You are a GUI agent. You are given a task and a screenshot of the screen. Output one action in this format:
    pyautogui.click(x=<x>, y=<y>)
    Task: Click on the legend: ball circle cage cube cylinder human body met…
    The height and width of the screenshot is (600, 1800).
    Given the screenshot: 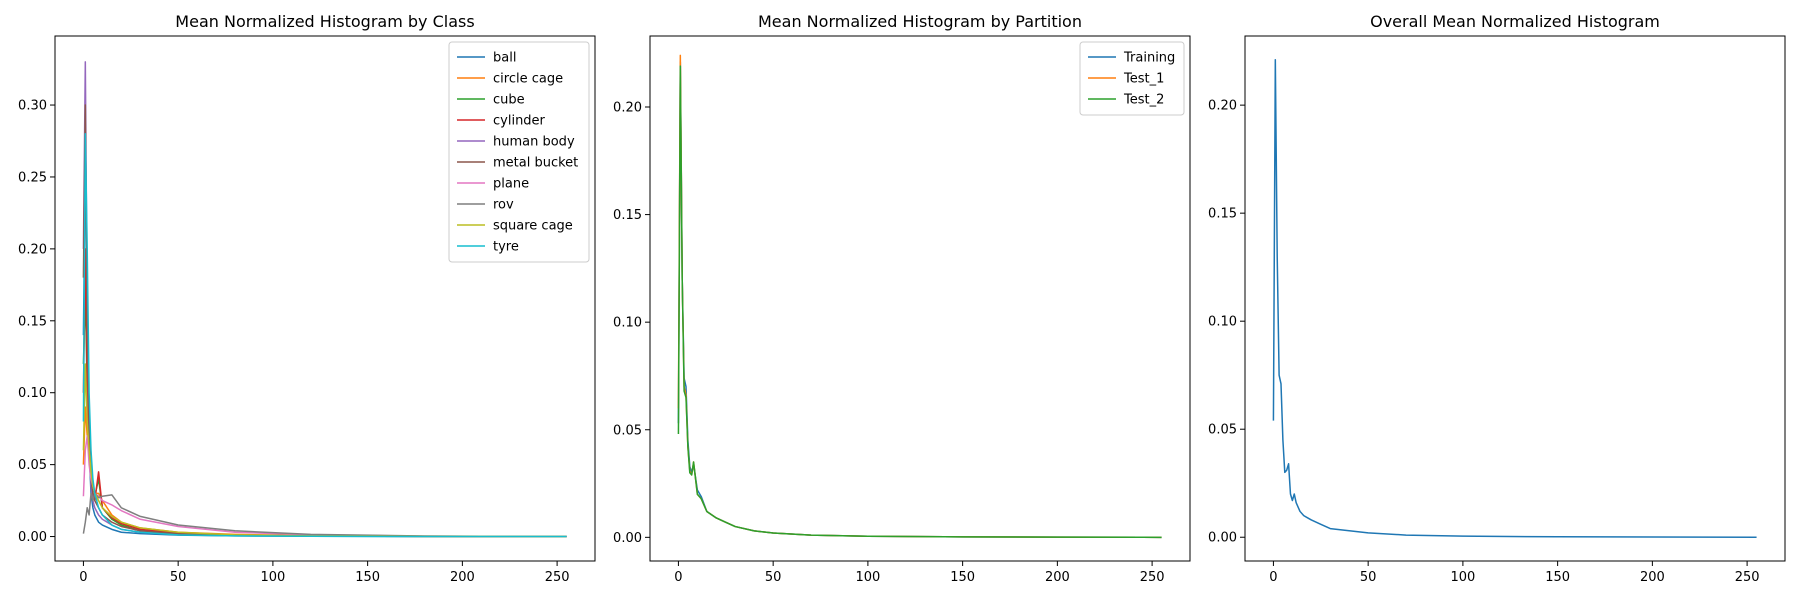 What is the action you would take?
    pyautogui.click(x=519, y=152)
    